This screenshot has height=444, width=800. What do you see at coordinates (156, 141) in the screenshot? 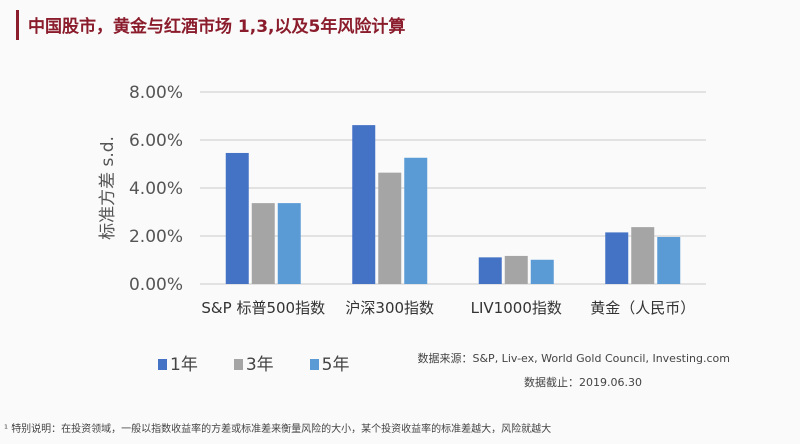
I see `y-tick-label: 6.00%` at bounding box center [156, 141].